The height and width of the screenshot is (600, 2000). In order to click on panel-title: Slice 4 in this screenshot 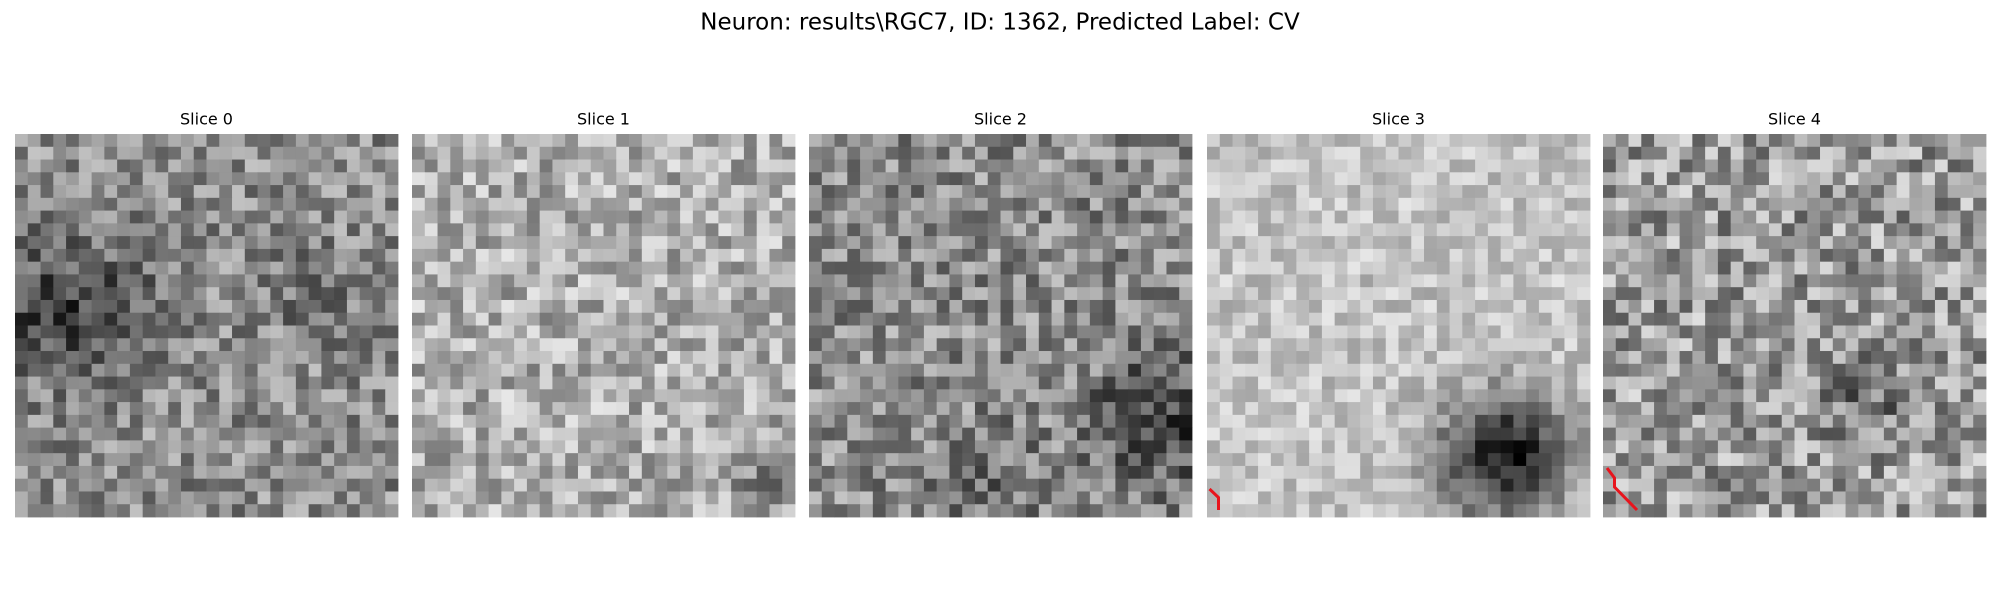, I will do `click(1794, 119)`.